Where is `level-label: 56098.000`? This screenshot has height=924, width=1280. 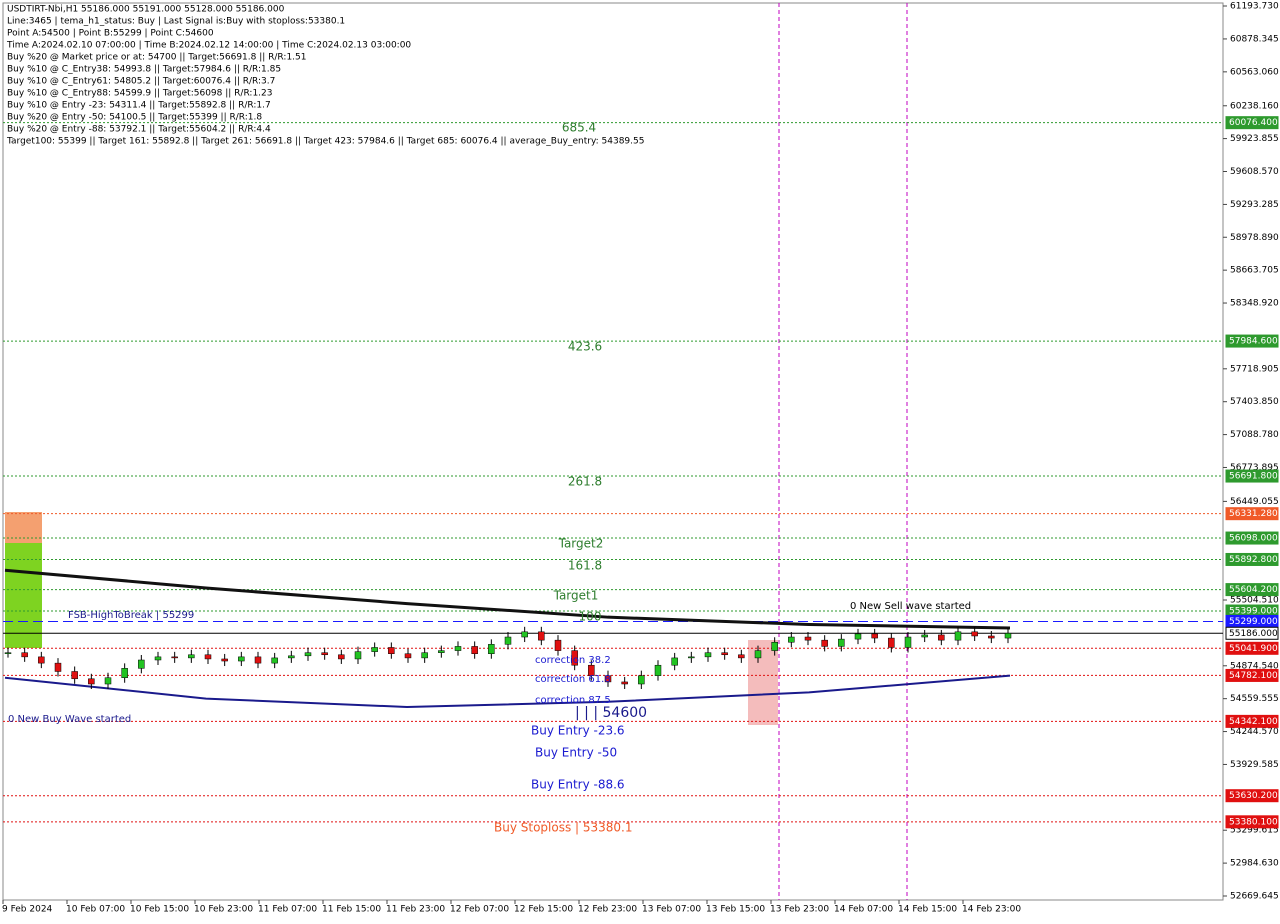 level-label: 56098.000 is located at coordinates (1253, 539).